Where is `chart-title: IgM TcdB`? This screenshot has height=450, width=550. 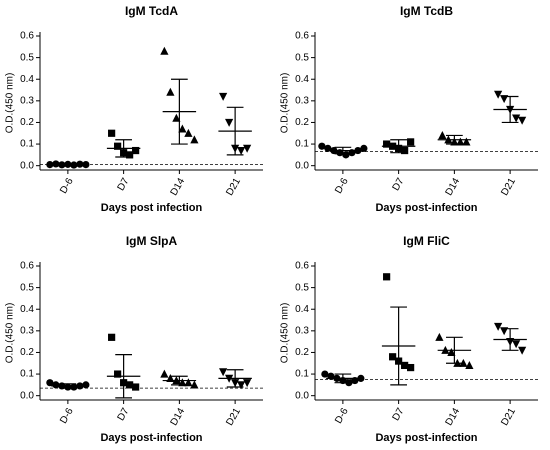
chart-title: IgM TcdB is located at coordinates (426, 11).